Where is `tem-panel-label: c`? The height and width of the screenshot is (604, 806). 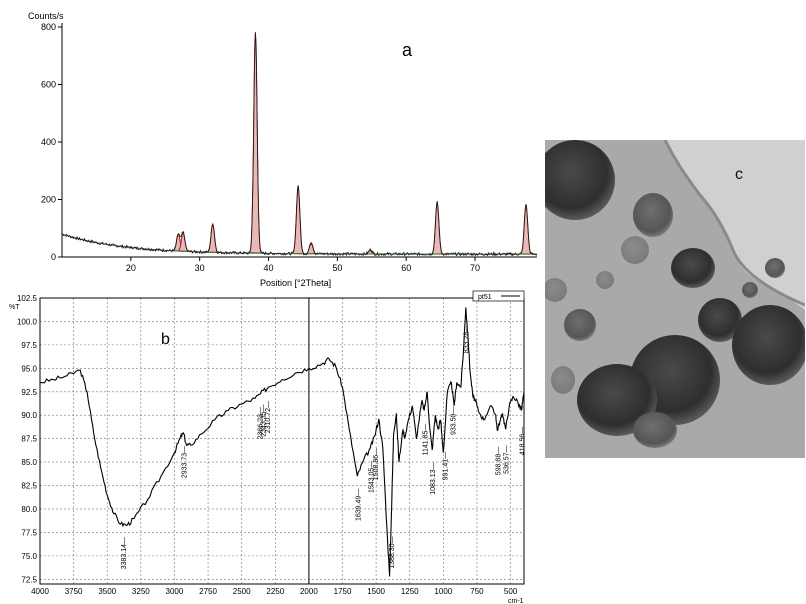
tem-panel-label: c is located at coordinates (739, 174).